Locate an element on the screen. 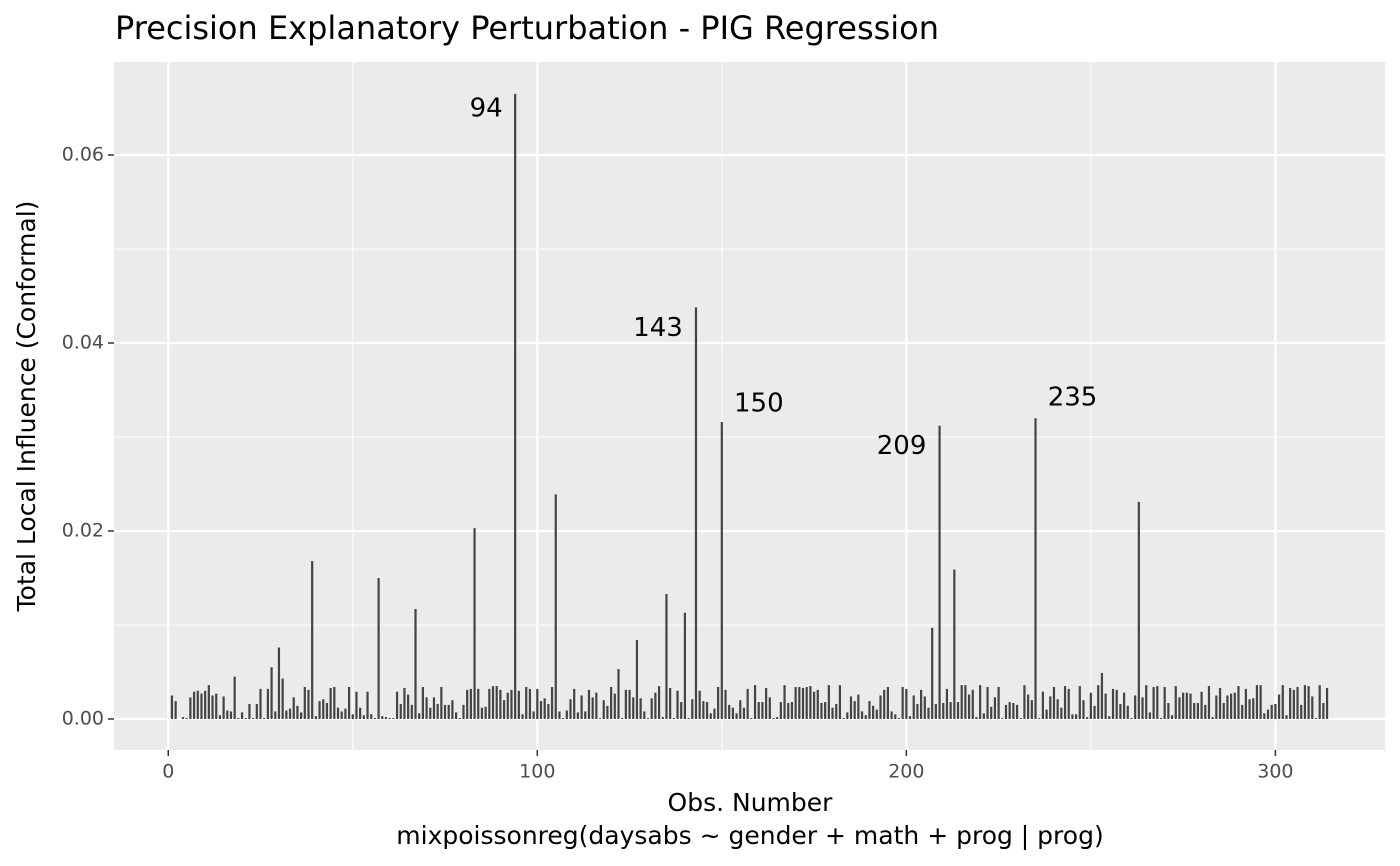 Image resolution: width=1400 pixels, height=866 pixels. y-tick-label: 0.06 is located at coordinates (83, 155).